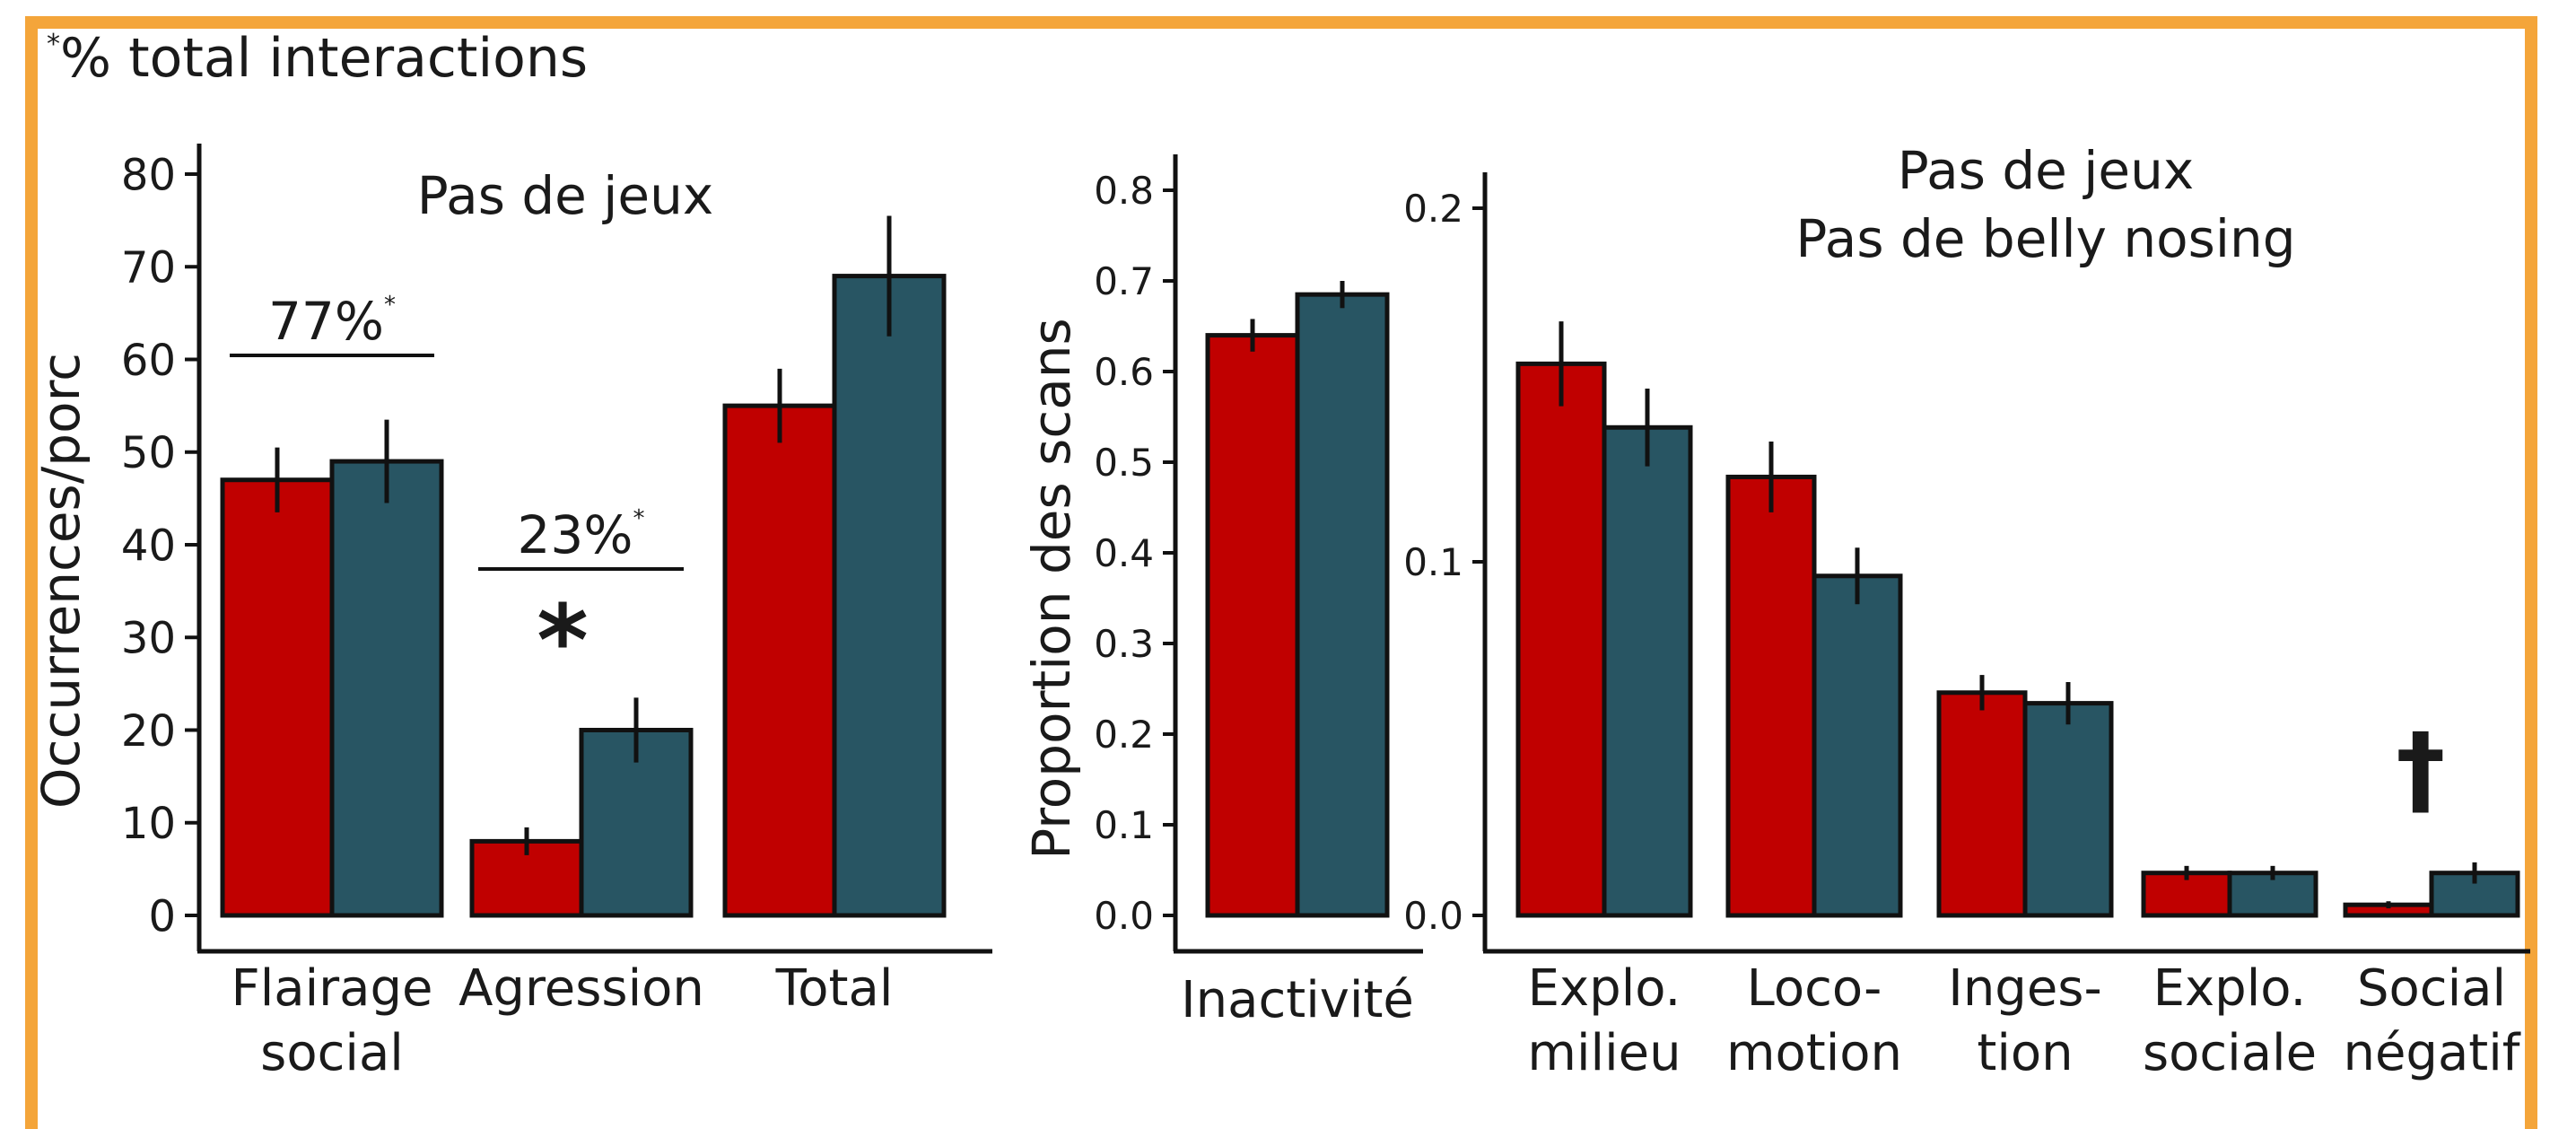 The width and height of the screenshot is (2576, 1129). What do you see at coordinates (835, 988) in the screenshot?
I see `category-label: Total` at bounding box center [835, 988].